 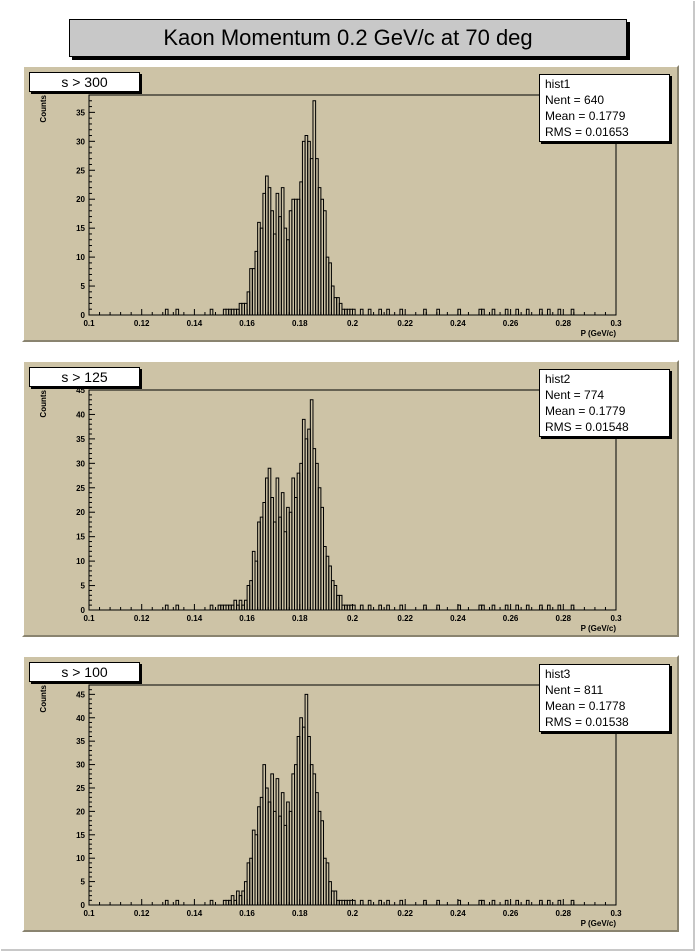 What do you see at coordinates (300, 323) in the screenshot?
I see `x-tick-label: 0.18` at bounding box center [300, 323].